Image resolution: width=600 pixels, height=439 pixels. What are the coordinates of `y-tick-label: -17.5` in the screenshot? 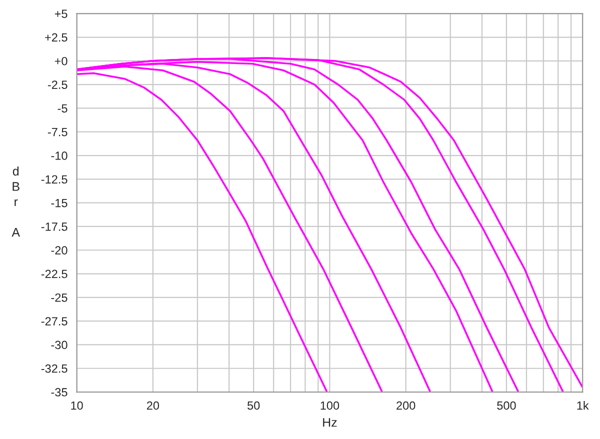 It's located at (54, 226).